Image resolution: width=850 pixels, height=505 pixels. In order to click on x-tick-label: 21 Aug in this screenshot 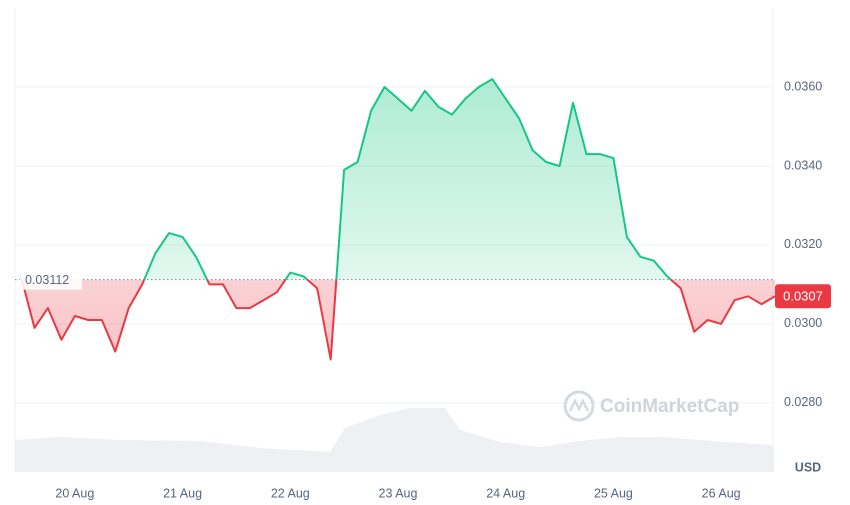, I will do `click(182, 493)`.